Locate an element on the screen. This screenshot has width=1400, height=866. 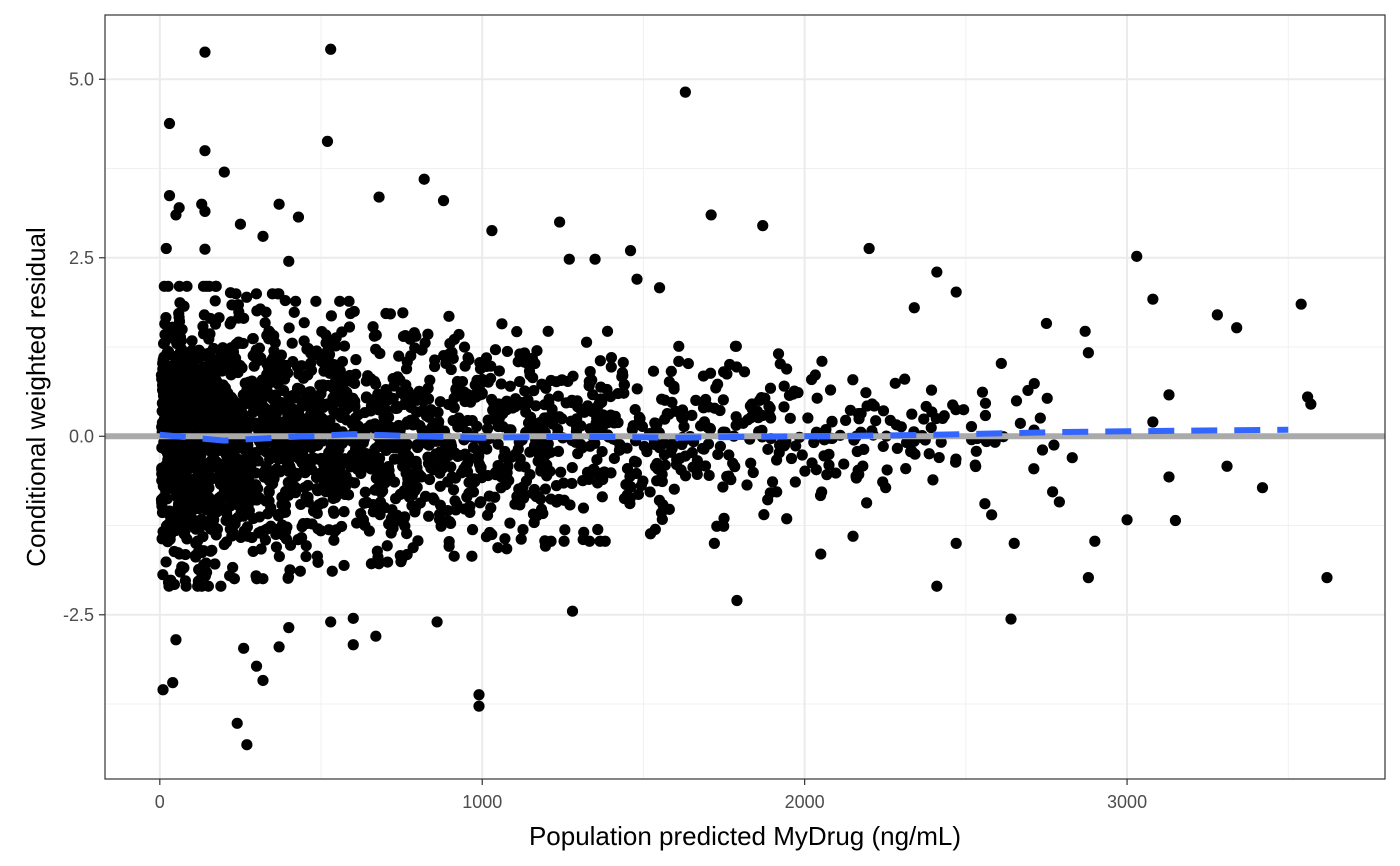
y-axis: 5.0 2.5 0.0 -2.5 is located at coordinates (84, 347).